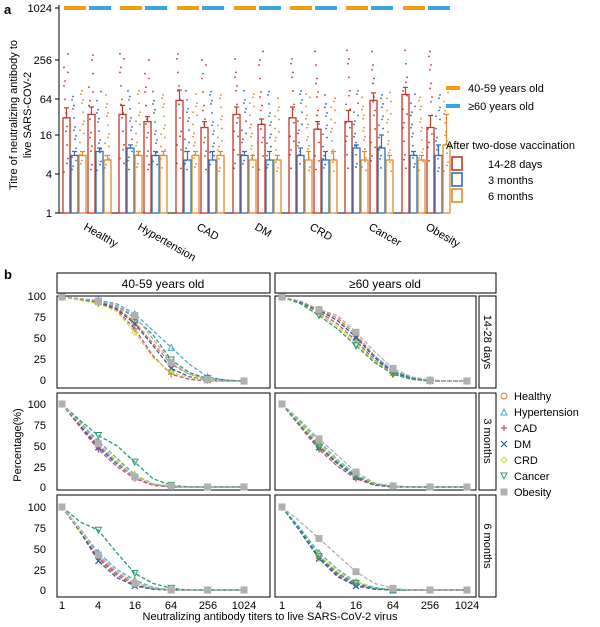  Describe the element at coordinates (98, 561) in the screenshot. I see `marker-x` at that location.